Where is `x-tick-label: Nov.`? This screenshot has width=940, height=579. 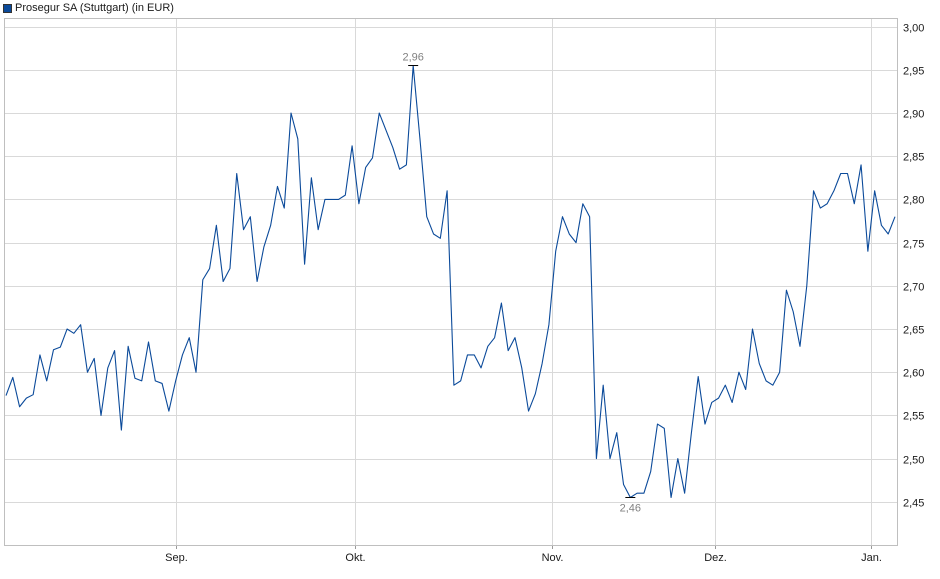
x-tick-label: Nov. is located at coordinates (553, 558).